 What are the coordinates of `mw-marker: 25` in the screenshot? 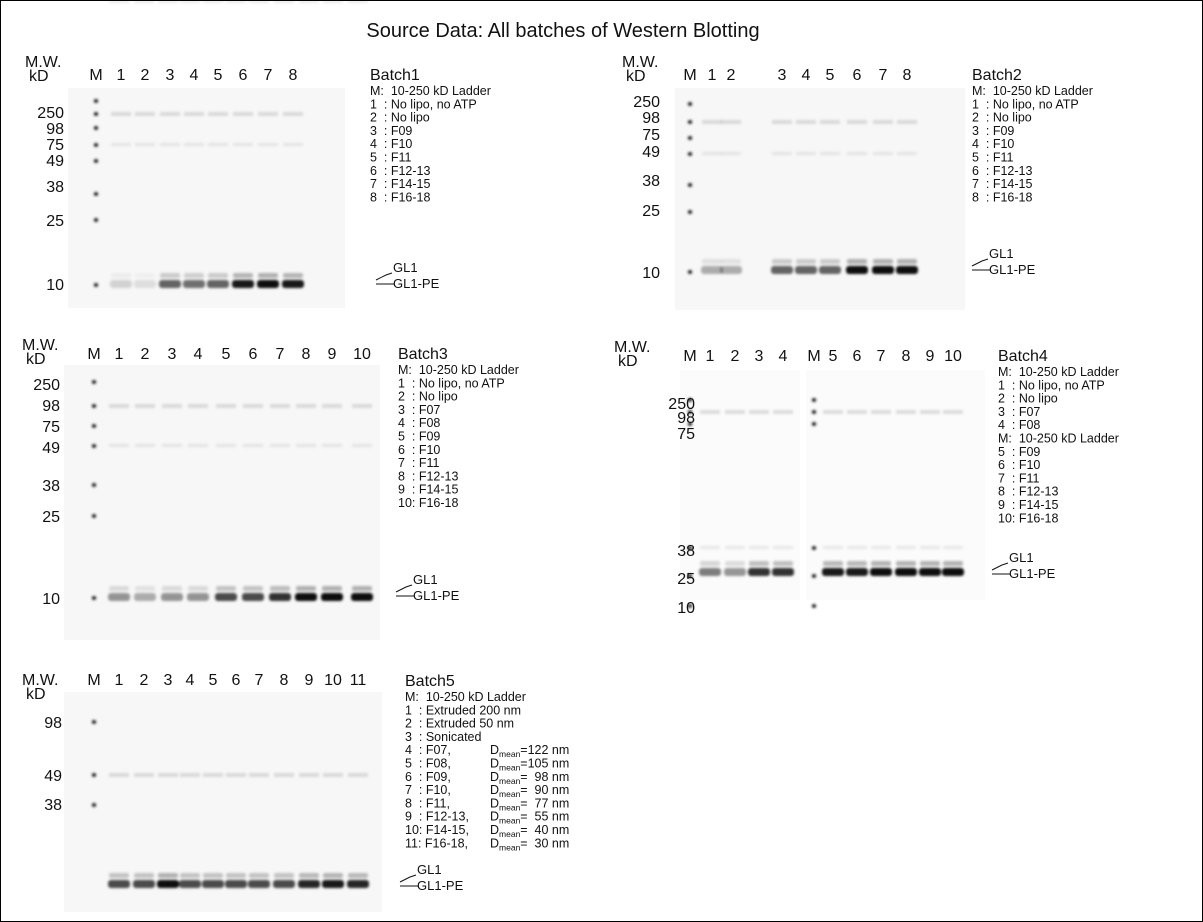 It's located at (55, 221).